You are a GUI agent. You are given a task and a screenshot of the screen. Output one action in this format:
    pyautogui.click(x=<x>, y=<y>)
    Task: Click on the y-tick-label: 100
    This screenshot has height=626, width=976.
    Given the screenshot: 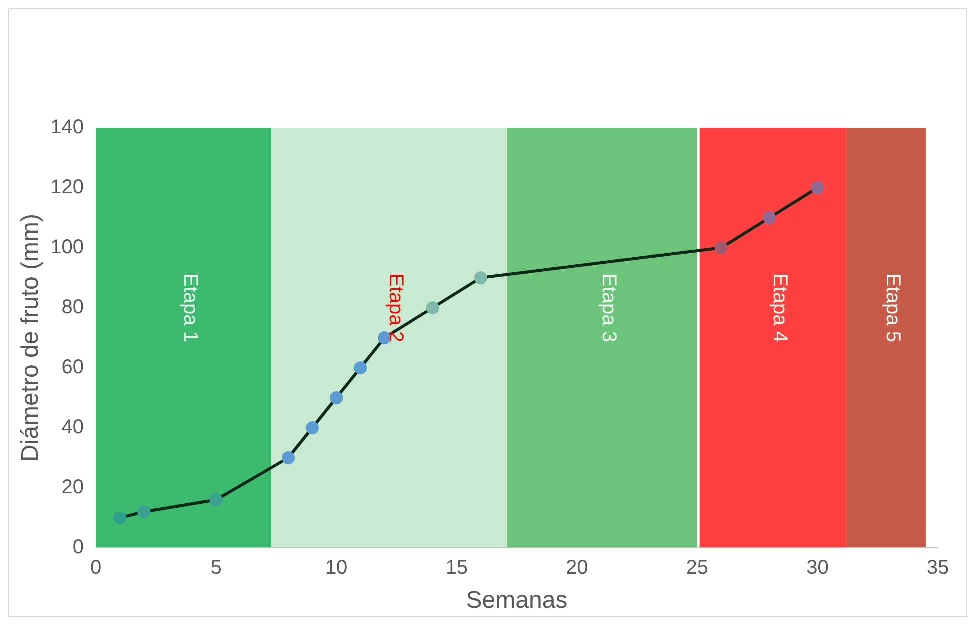 What is the action you would take?
    pyautogui.click(x=67, y=247)
    